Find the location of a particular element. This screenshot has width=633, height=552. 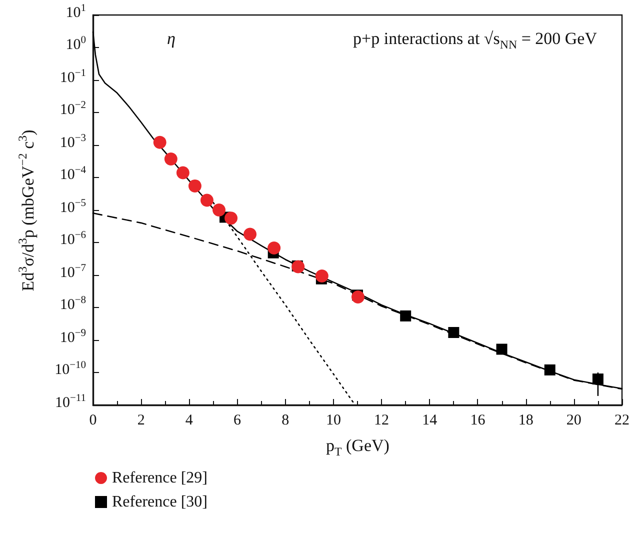

x-tick-label: 0 is located at coordinates (93, 420).